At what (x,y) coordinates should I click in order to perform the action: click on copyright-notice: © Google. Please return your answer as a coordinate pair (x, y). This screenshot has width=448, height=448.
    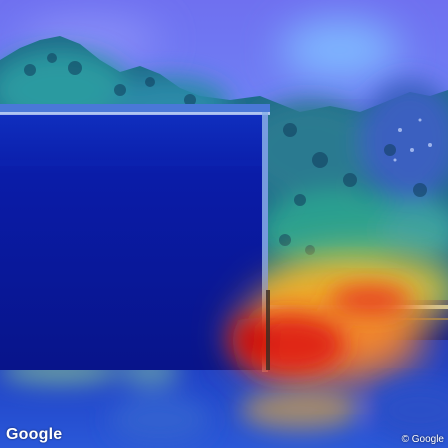
    Looking at the image, I should click on (422, 439).